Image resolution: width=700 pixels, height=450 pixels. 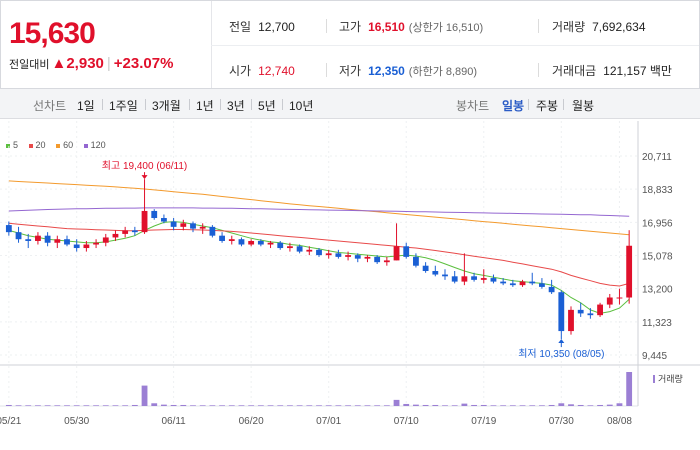 I want to click on x-tick-label: 08/08, so click(x=619, y=421).